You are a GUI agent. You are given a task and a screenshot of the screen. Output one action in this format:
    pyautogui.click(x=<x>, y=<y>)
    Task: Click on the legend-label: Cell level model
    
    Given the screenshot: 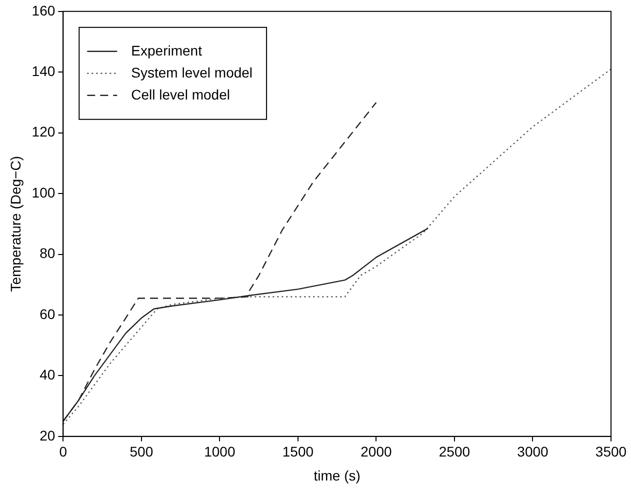 What is the action you would take?
    pyautogui.click(x=180, y=94)
    